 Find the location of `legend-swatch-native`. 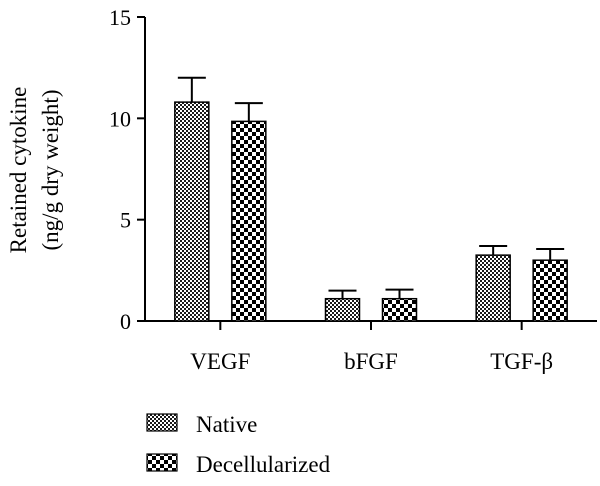

legend-swatch-native is located at coordinates (162, 422).